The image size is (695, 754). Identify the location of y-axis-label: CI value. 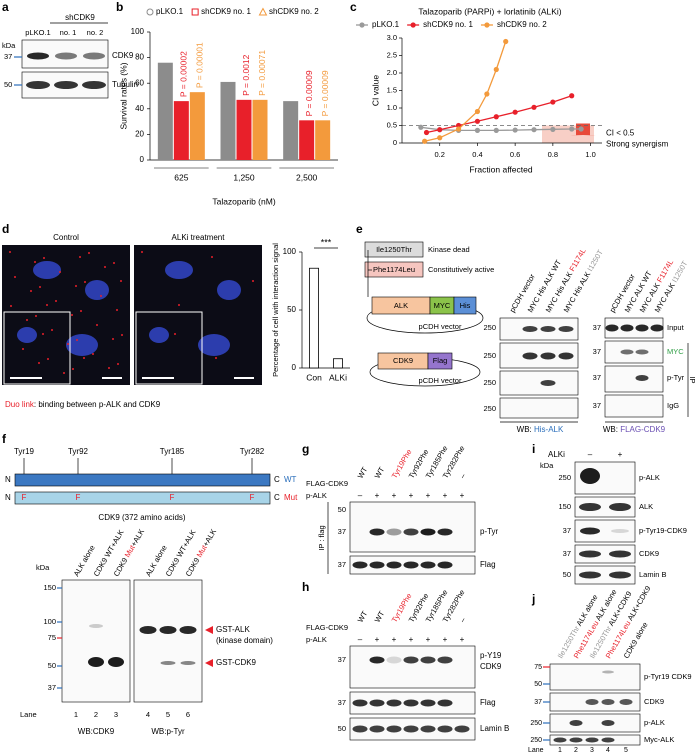
(375, 90).